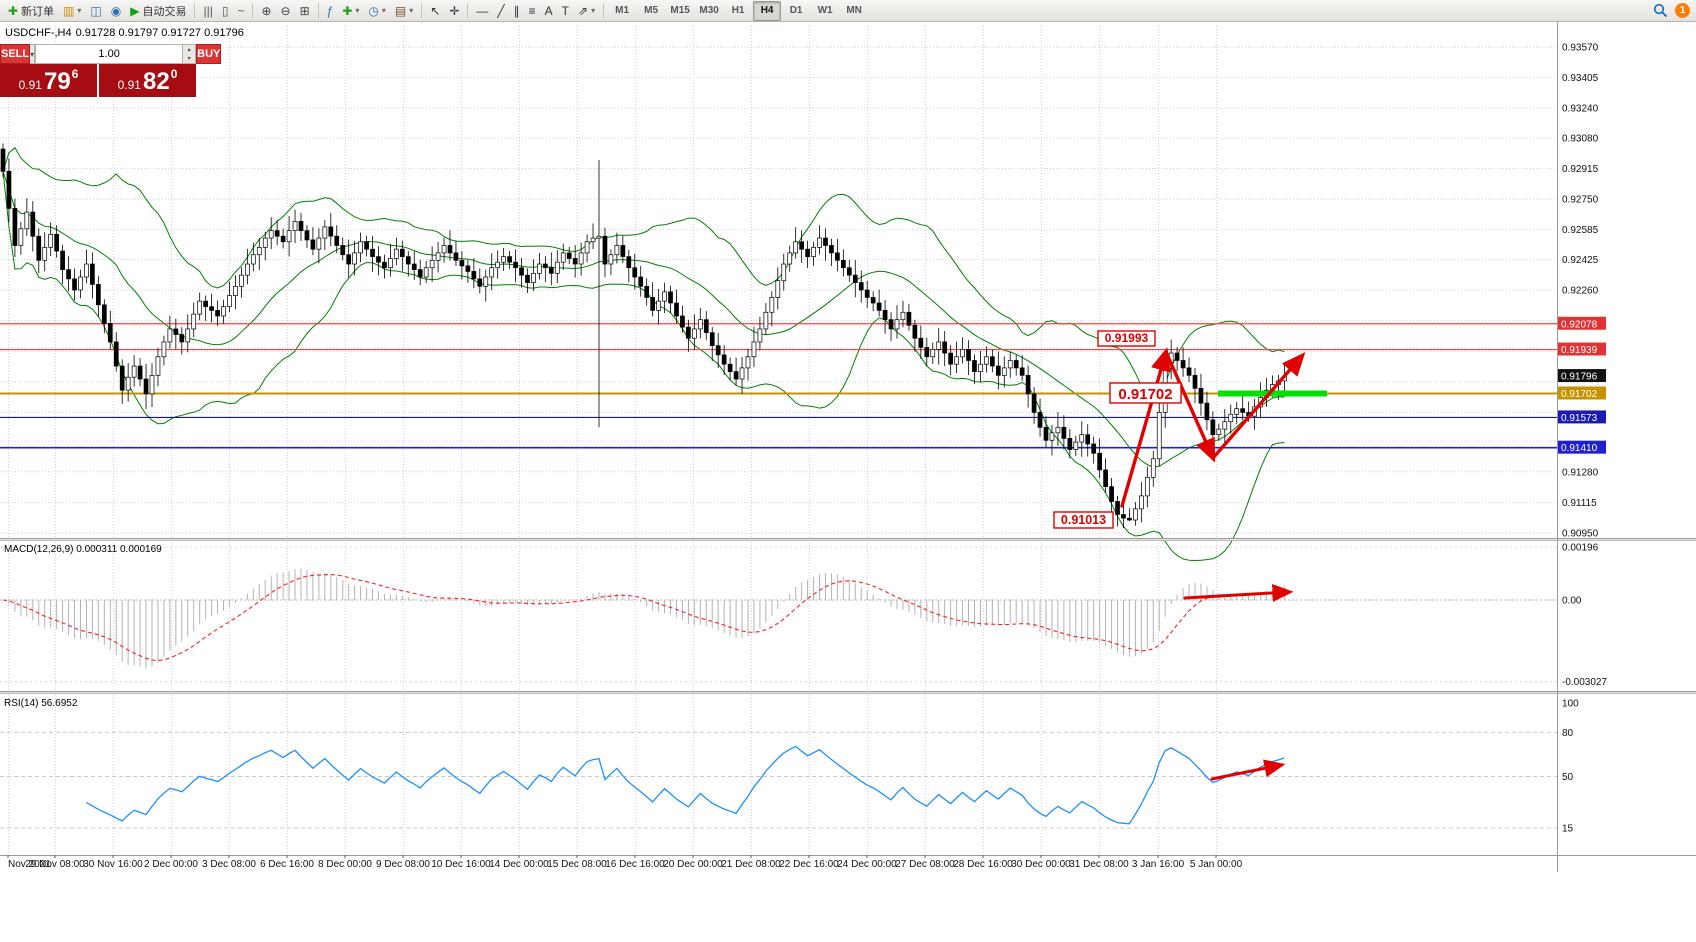  I want to click on macd-scale-label: 0.00196, so click(1580, 548).